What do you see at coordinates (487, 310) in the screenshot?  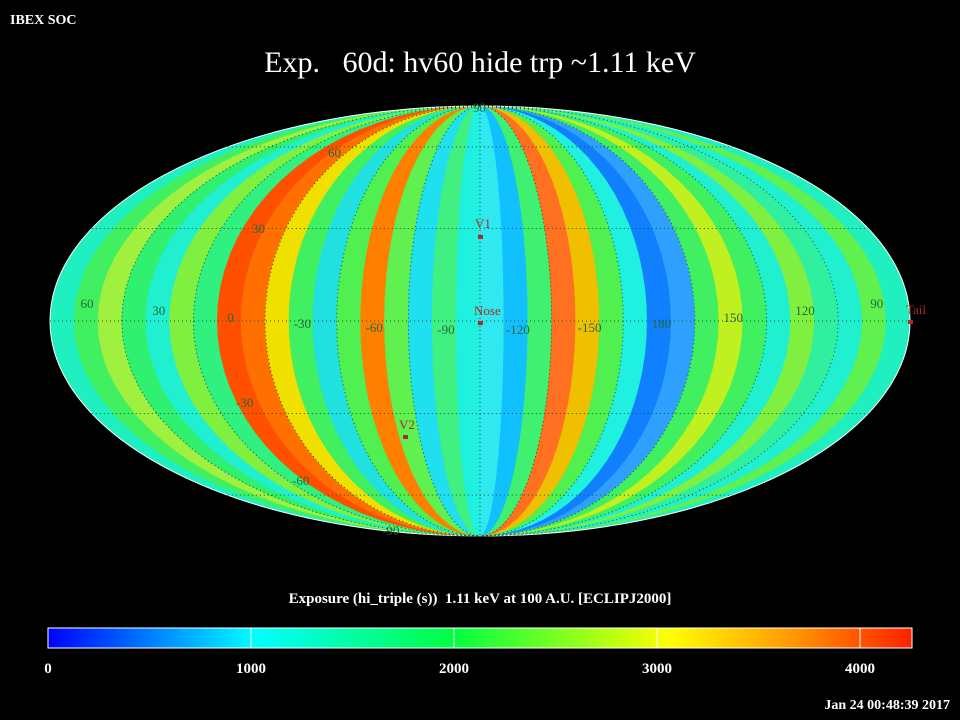 I see `marker-label: Nose` at bounding box center [487, 310].